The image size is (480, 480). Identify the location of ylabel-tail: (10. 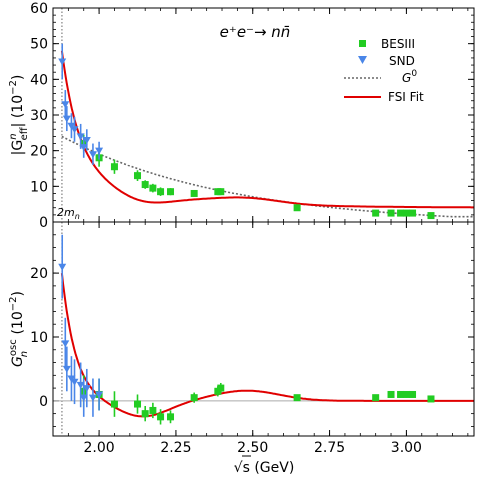
(18, 325).